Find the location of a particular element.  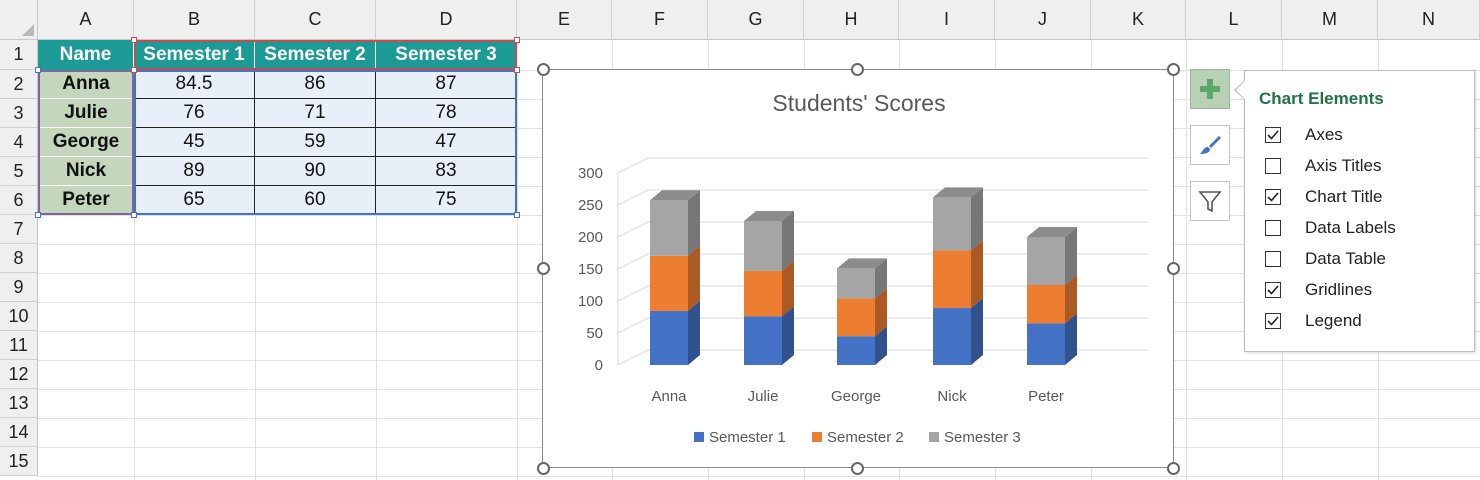

column-header-j: J is located at coordinates (1043, 20).